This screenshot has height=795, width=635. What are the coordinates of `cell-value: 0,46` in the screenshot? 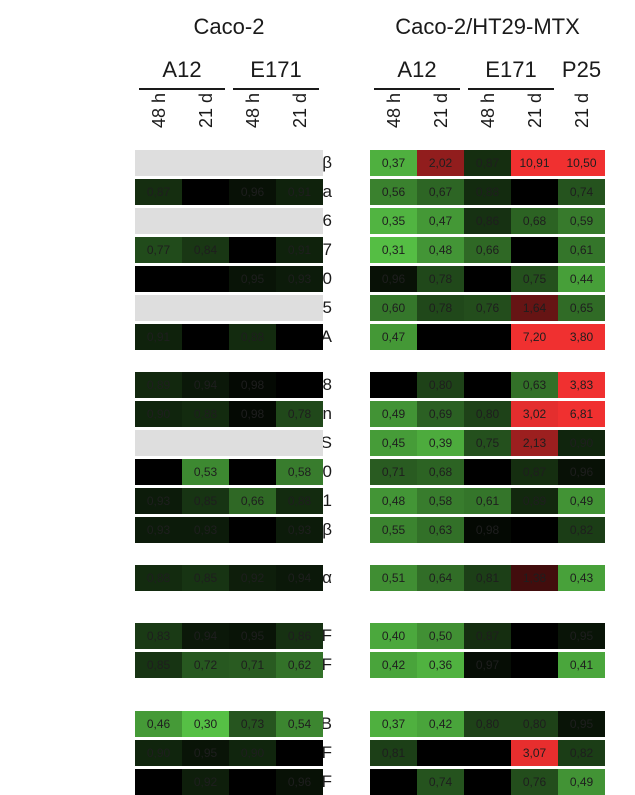 It's located at (158, 724).